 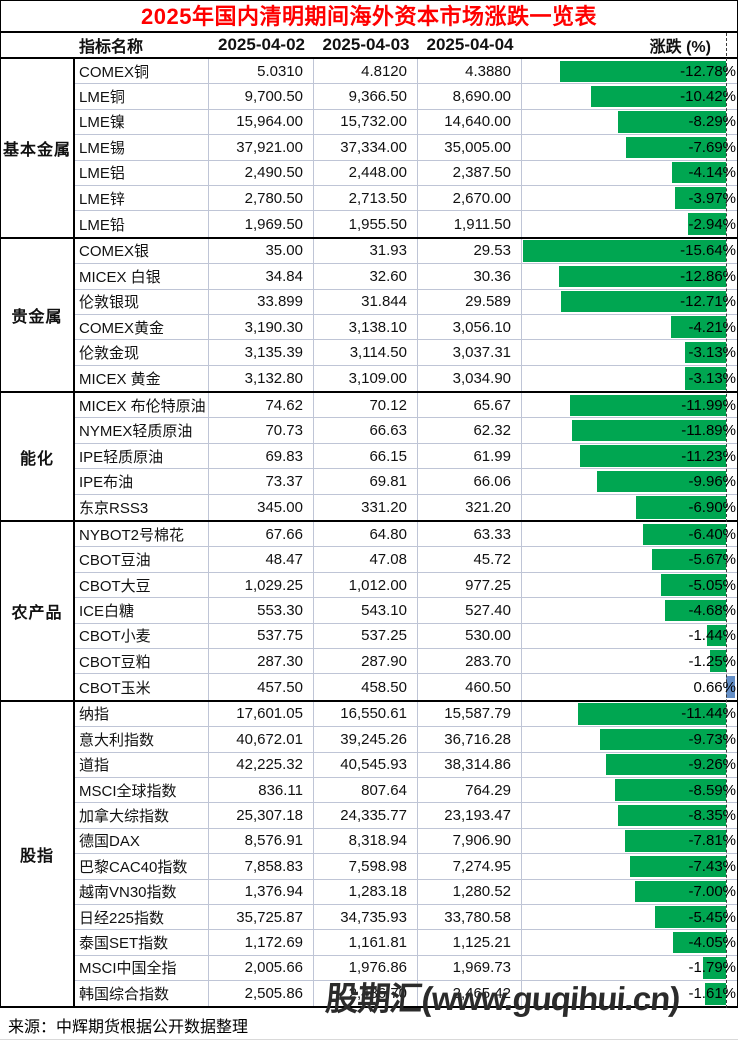 I want to click on table-row: MSCI全球指数 836.11 807.64 764.29 -8.59%, so click(x=406, y=790).